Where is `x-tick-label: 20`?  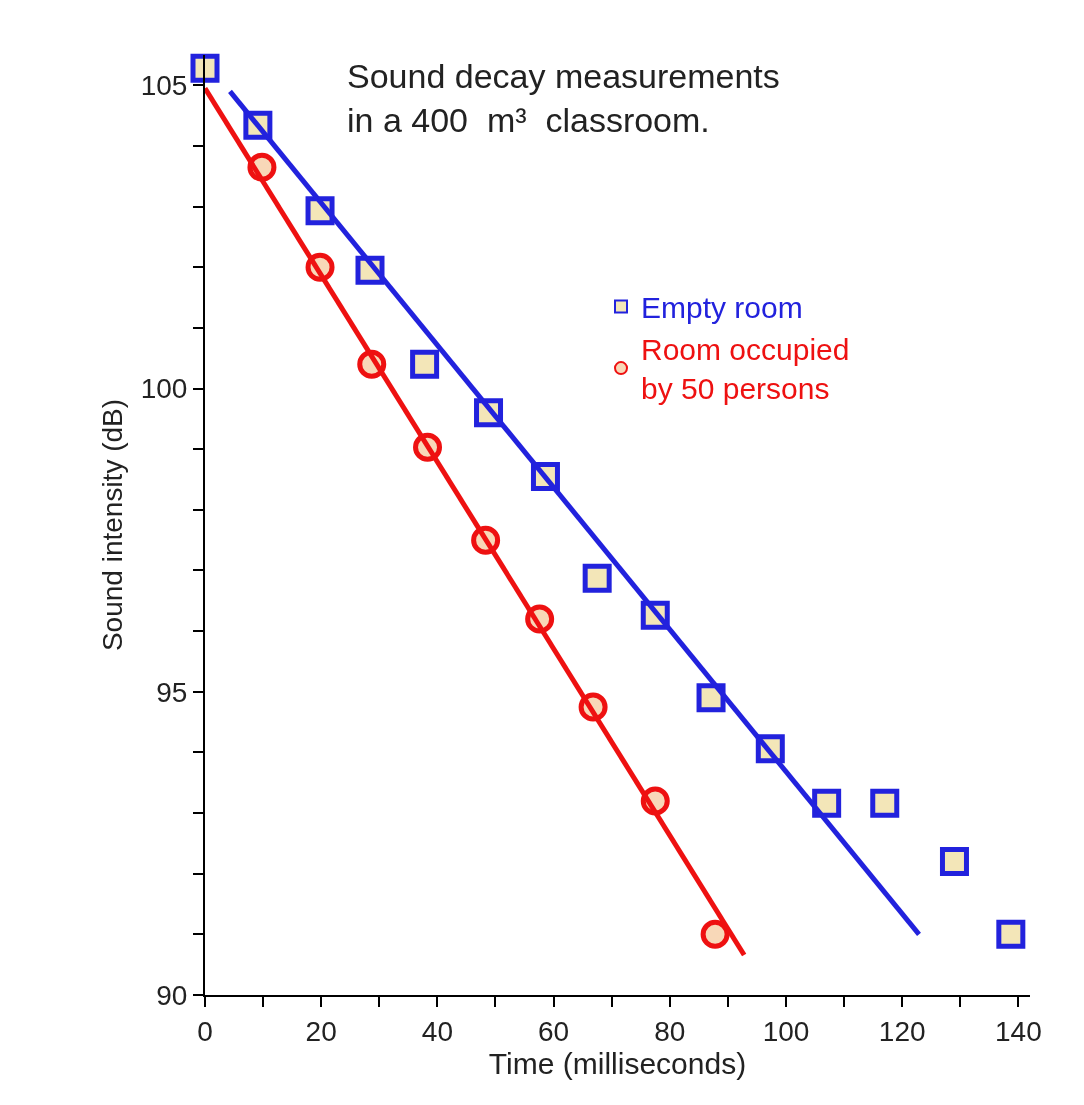
x-tick-label: 20 is located at coordinates (321, 1031).